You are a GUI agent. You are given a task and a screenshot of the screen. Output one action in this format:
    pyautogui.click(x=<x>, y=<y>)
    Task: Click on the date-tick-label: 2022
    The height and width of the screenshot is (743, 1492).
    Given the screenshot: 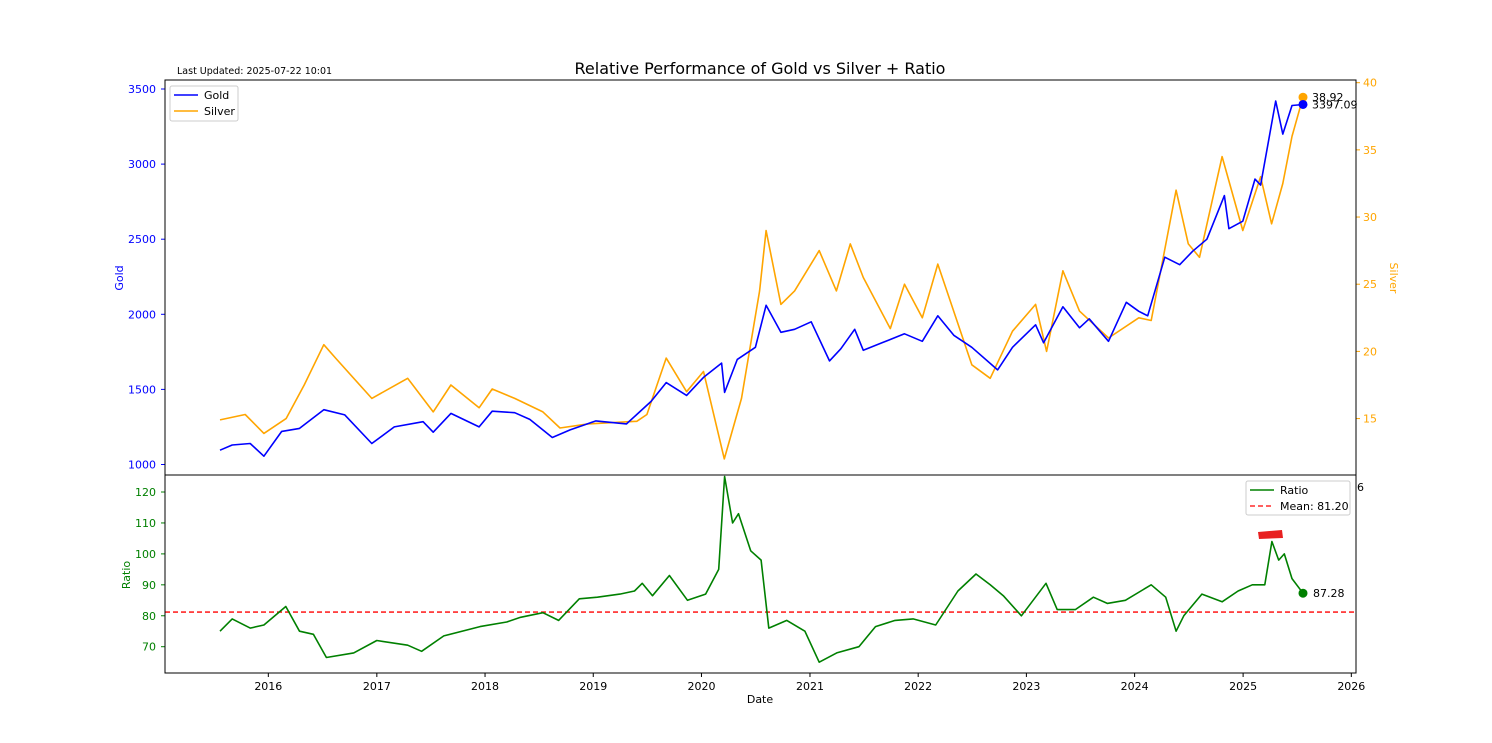 What is the action you would take?
    pyautogui.click(x=918, y=686)
    